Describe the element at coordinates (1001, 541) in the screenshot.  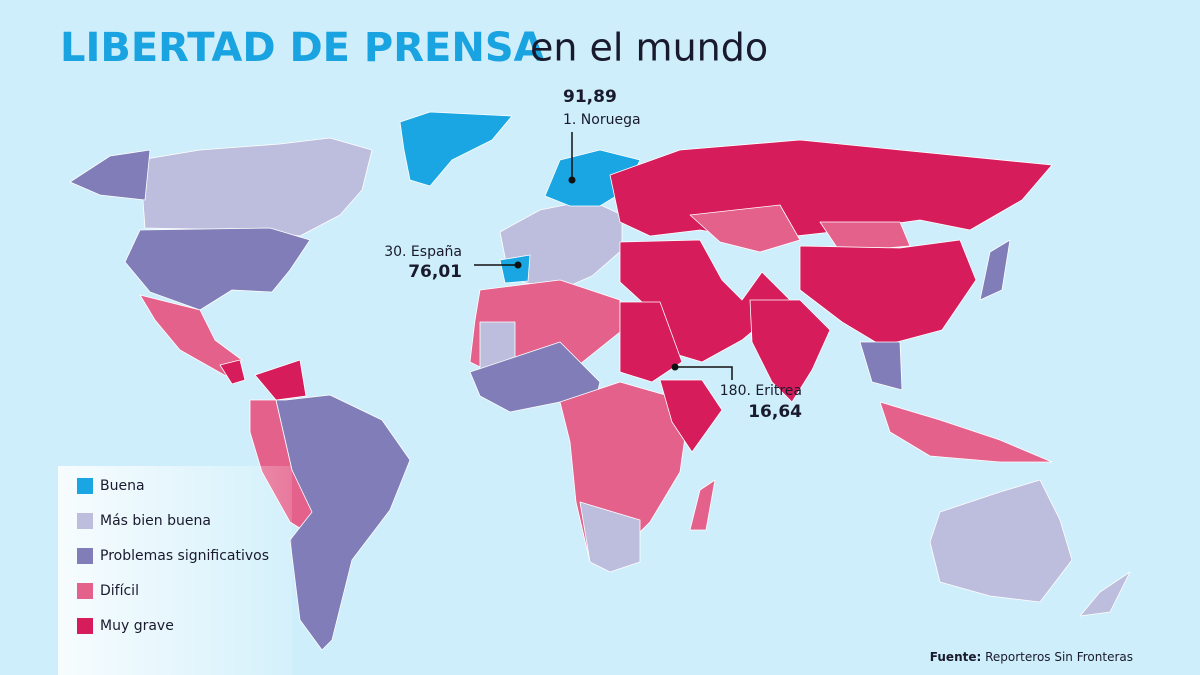
I see `australia` at that location.